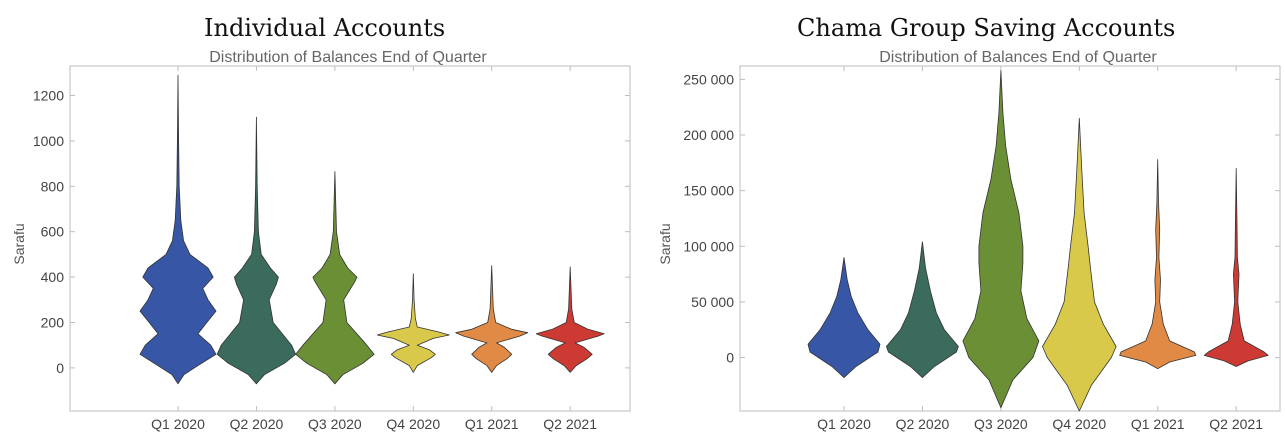  Describe the element at coordinates (53, 232) in the screenshot. I see `y-tick-label: 600` at that location.